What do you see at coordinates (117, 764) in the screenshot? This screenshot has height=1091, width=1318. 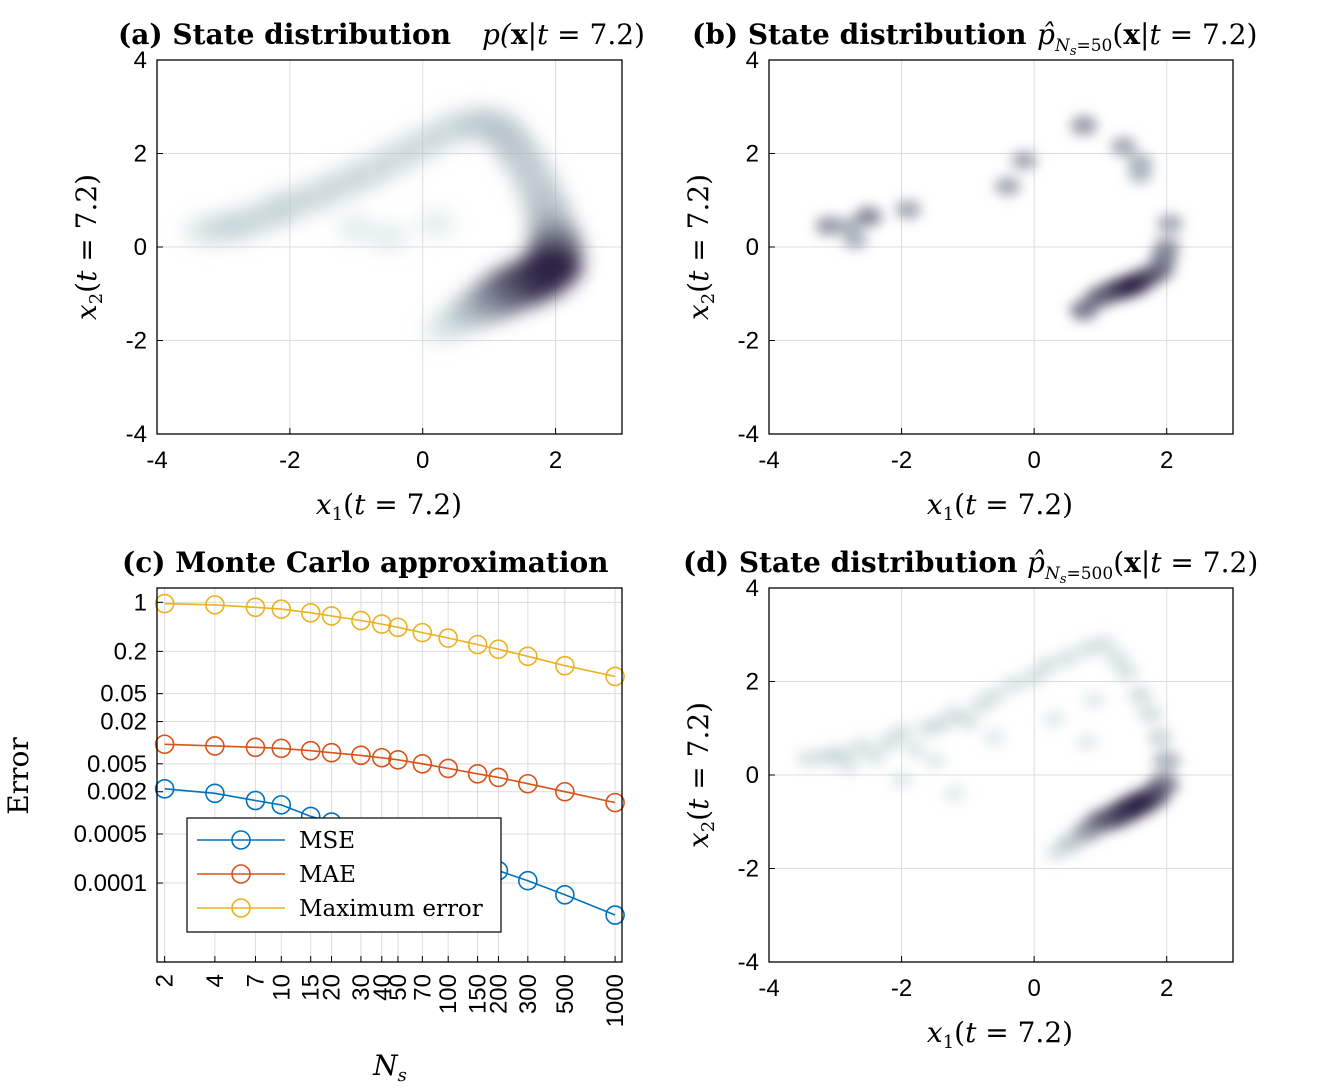 I see `y-tick-label: 0.005` at bounding box center [117, 764].